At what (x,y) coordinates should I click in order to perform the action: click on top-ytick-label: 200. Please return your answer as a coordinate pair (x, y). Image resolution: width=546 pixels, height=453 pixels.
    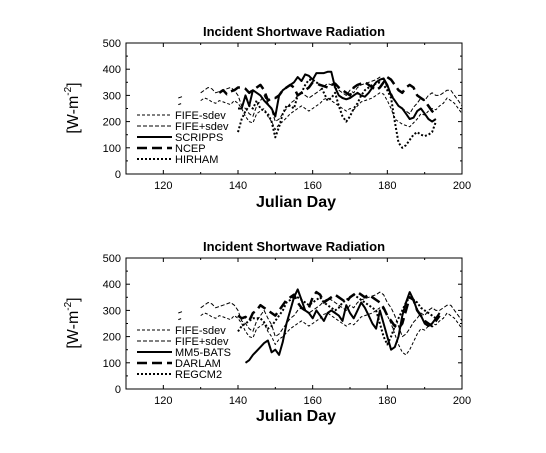
    Looking at the image, I should click on (112, 123).